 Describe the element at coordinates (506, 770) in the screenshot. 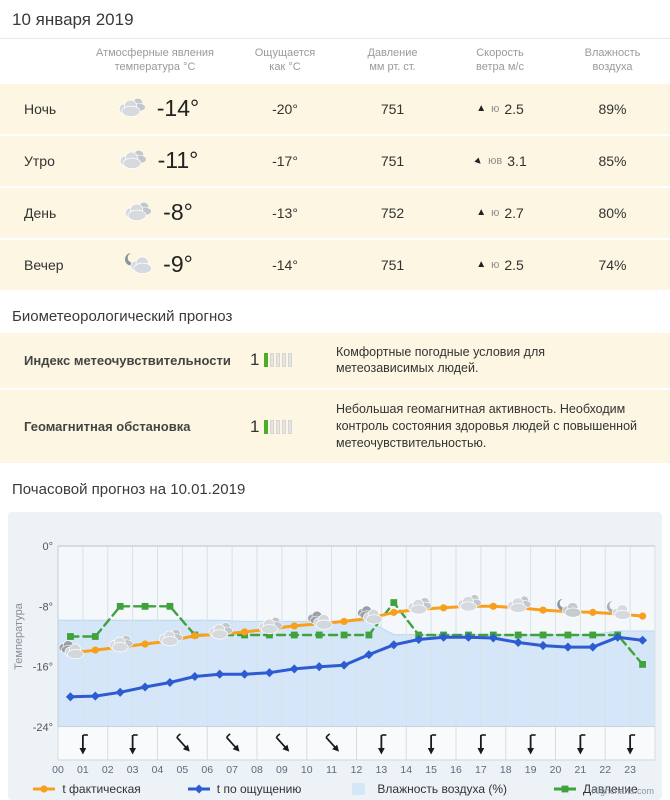

I see `x-axis-hour-label: 18` at that location.